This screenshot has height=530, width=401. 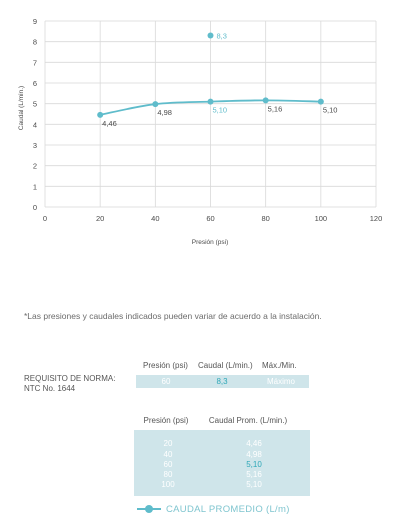 I want to click on flow-table: 20 4,46 40 4,98 60 5,10 80 5,16 100 5,10, so click(x=222, y=463).